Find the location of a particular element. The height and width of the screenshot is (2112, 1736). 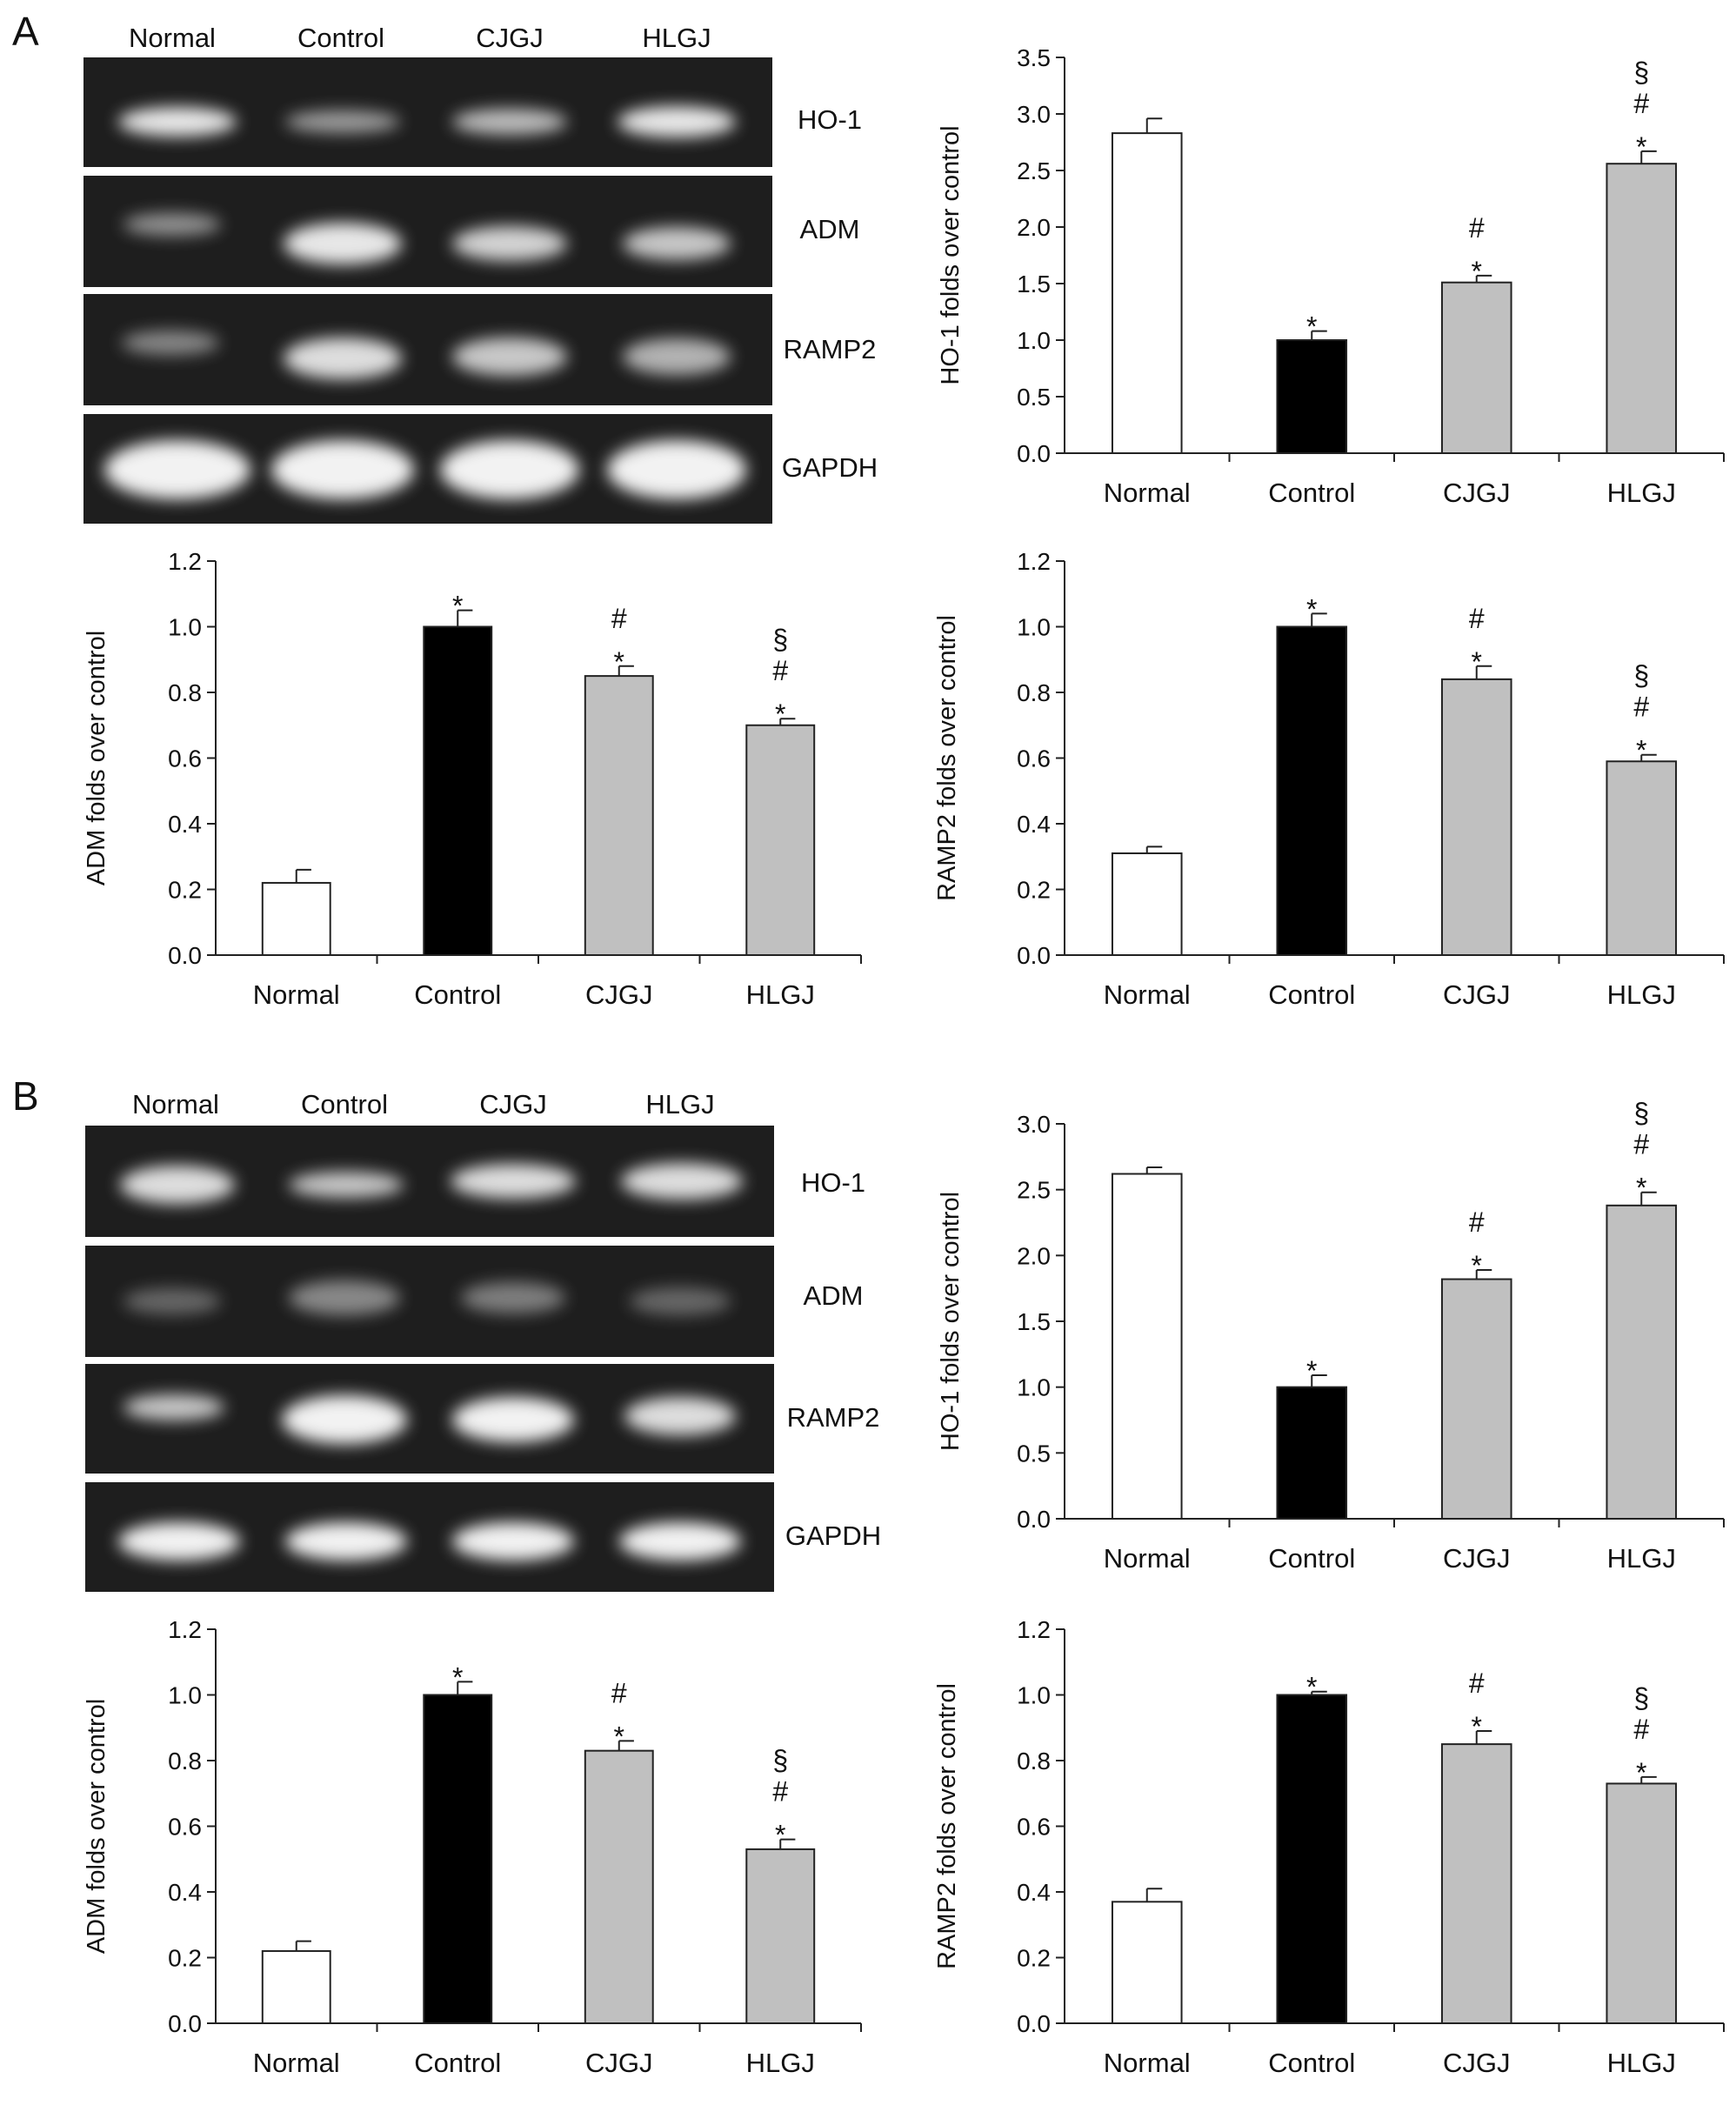

gel-gene-label-adm: ADM is located at coordinates (830, 229).